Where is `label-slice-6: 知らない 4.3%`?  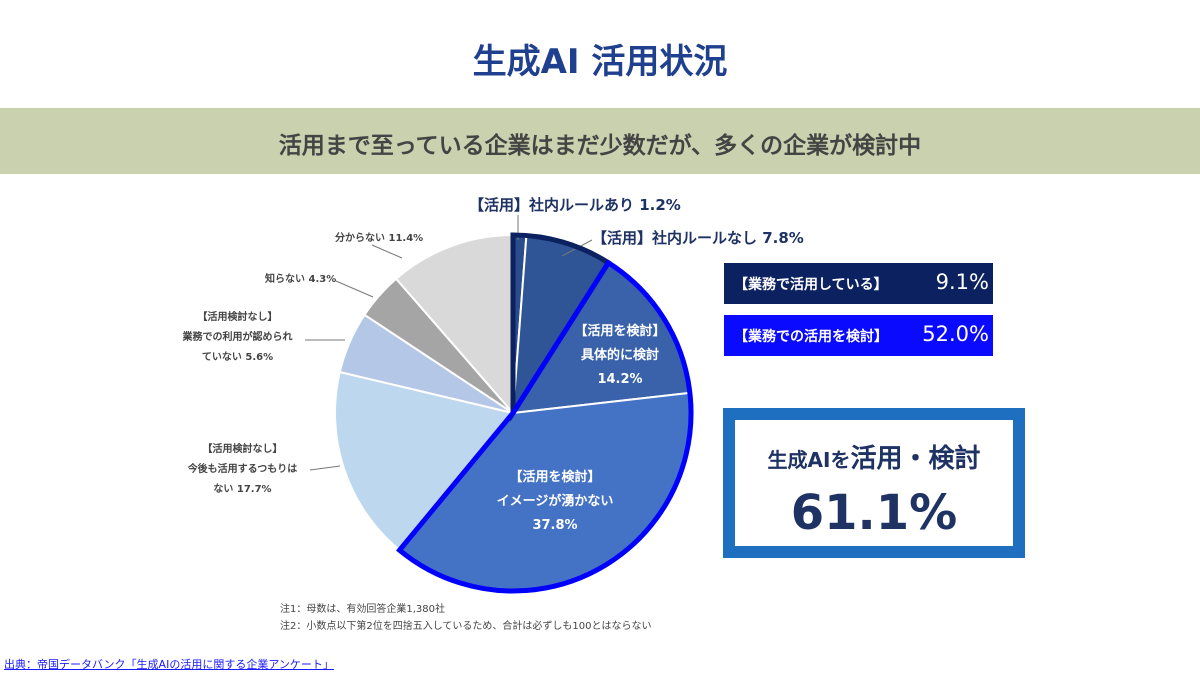
label-slice-6: 知らない 4.3% is located at coordinates (301, 279).